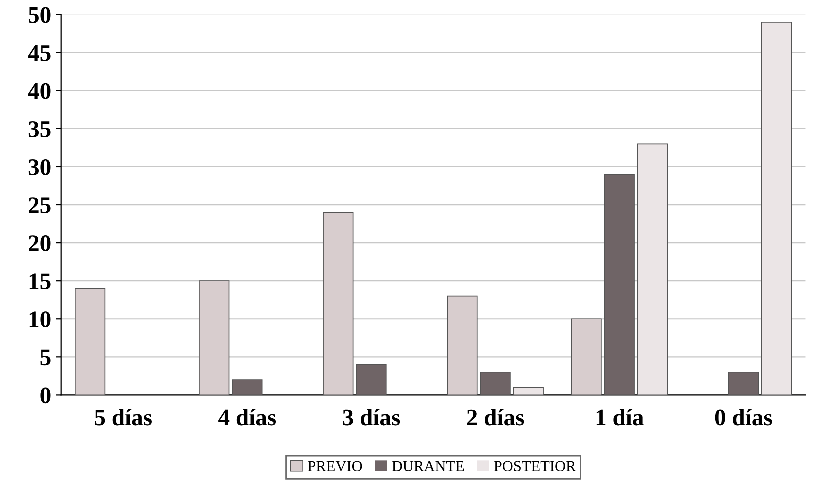  Describe the element at coordinates (39, 167) in the screenshot. I see `y-tick-label: 30` at that location.